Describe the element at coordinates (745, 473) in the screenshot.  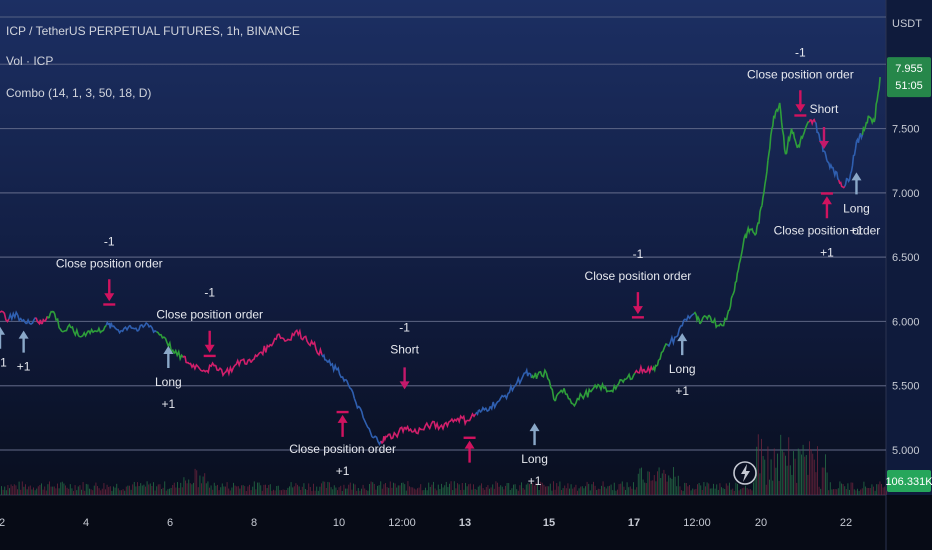
I see `replay-bolt-button` at that location.